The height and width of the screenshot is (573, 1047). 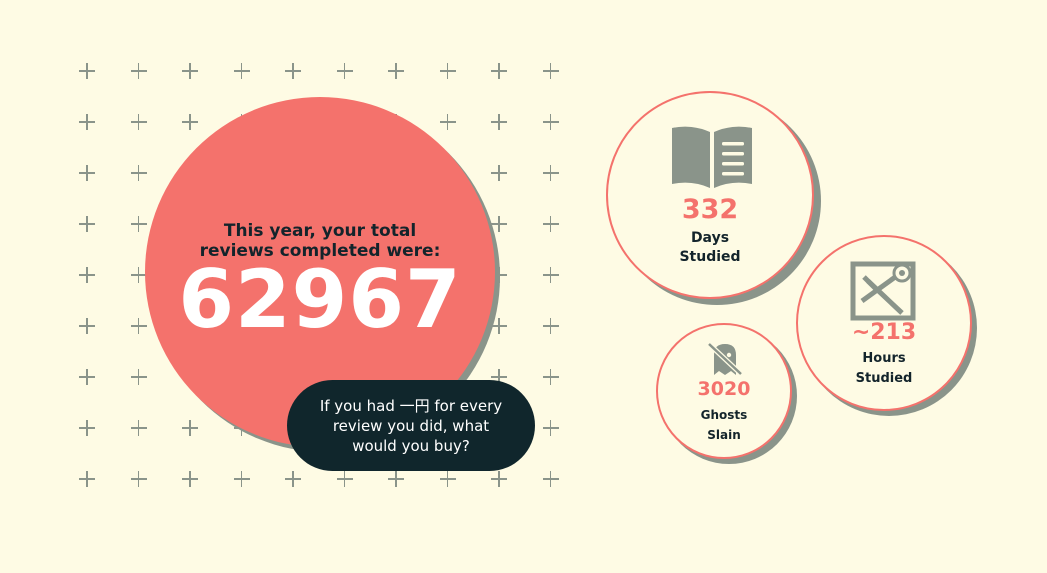 I want to click on open-book-icon, so click(x=712, y=159).